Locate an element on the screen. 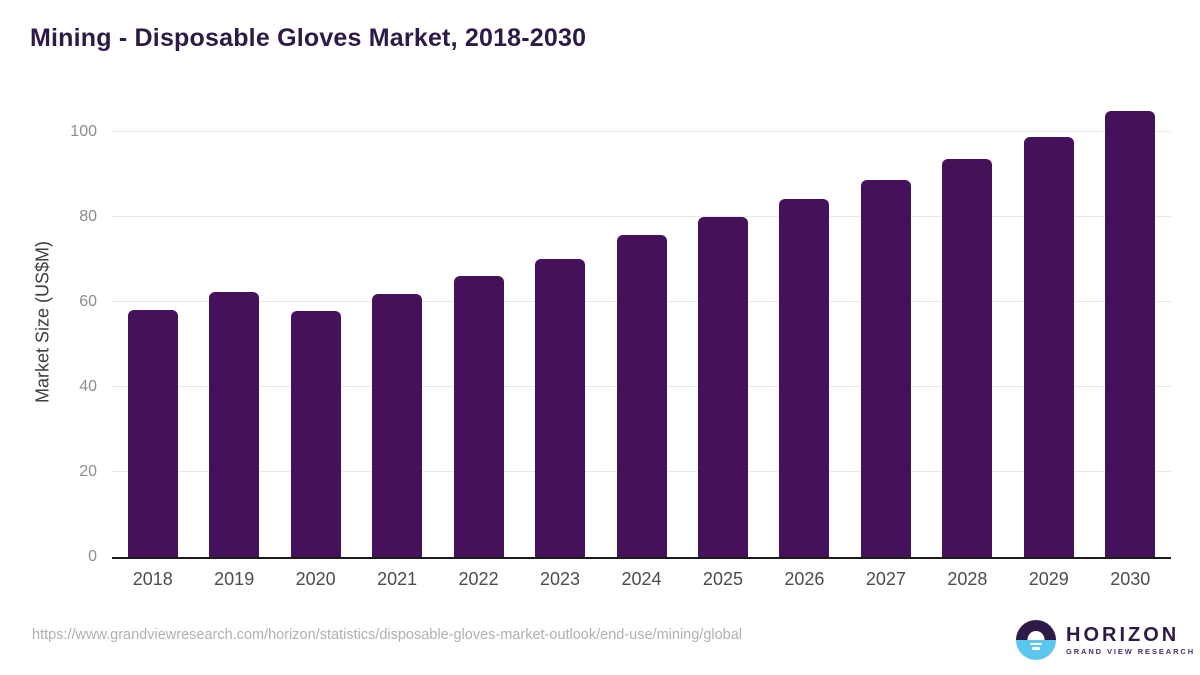  x-tick-2026: 2026 is located at coordinates (804, 579).